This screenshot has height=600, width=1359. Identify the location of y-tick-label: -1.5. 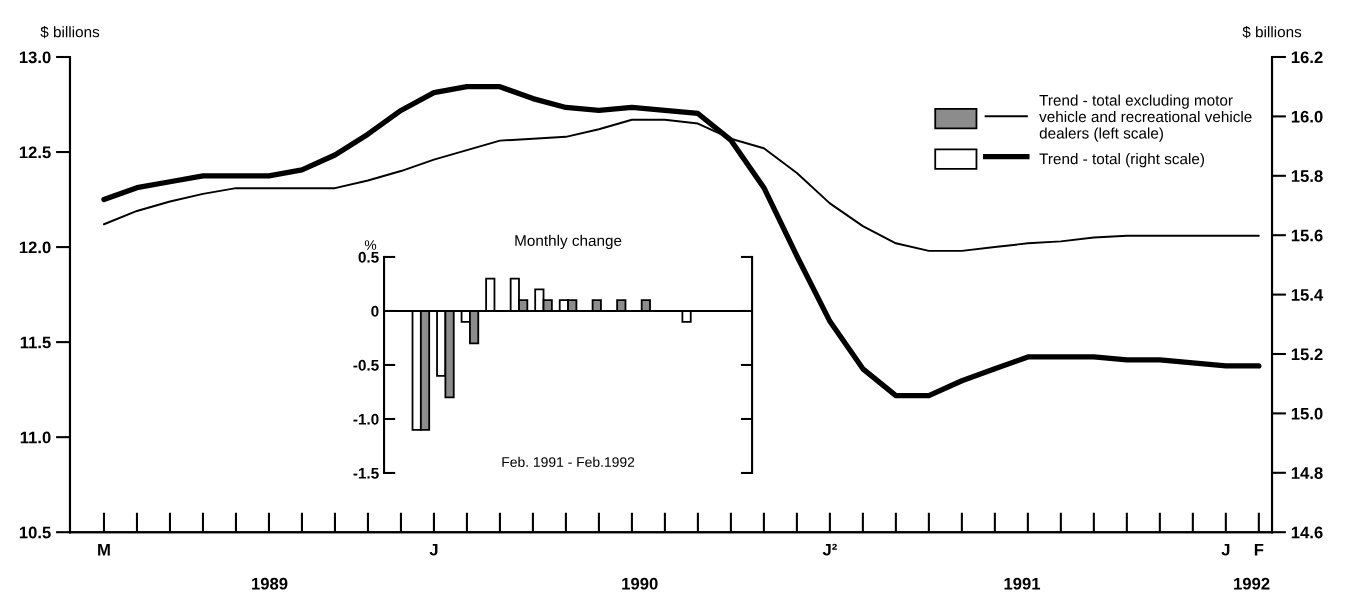
(366, 473).